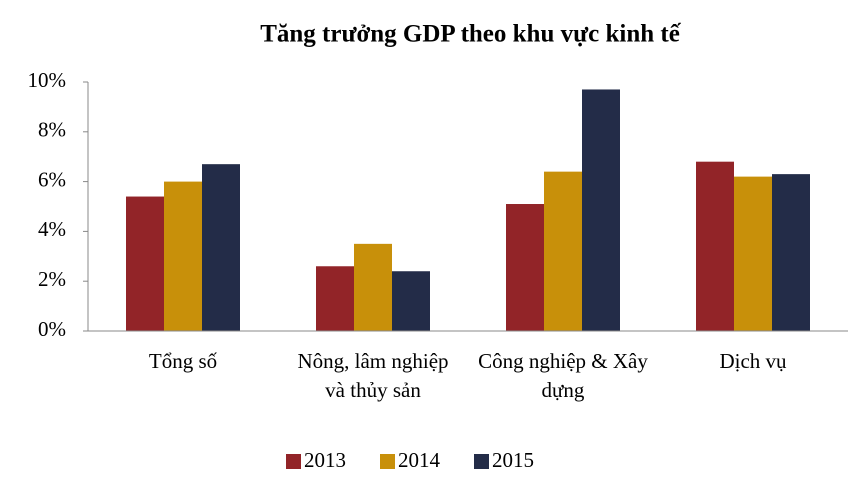 The height and width of the screenshot is (491, 854). What do you see at coordinates (471, 34) in the screenshot?
I see `chart-title: Tăng trưởng GDP theo khu vực kinh tế` at bounding box center [471, 34].